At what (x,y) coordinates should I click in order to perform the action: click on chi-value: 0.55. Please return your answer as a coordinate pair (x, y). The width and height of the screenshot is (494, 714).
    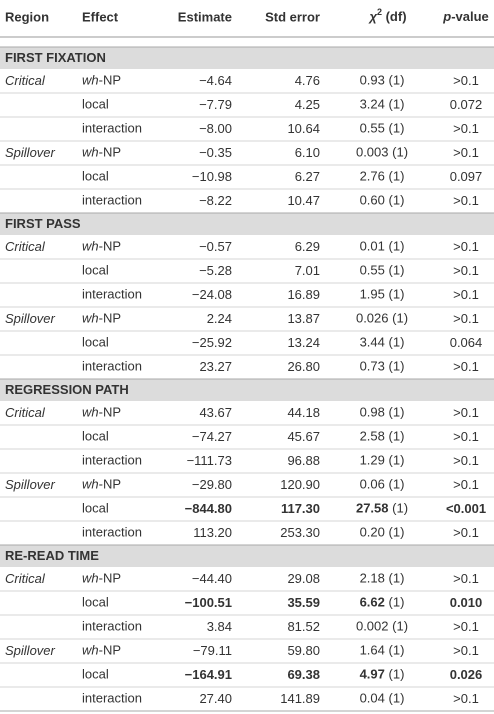
    Looking at the image, I should click on (372, 128).